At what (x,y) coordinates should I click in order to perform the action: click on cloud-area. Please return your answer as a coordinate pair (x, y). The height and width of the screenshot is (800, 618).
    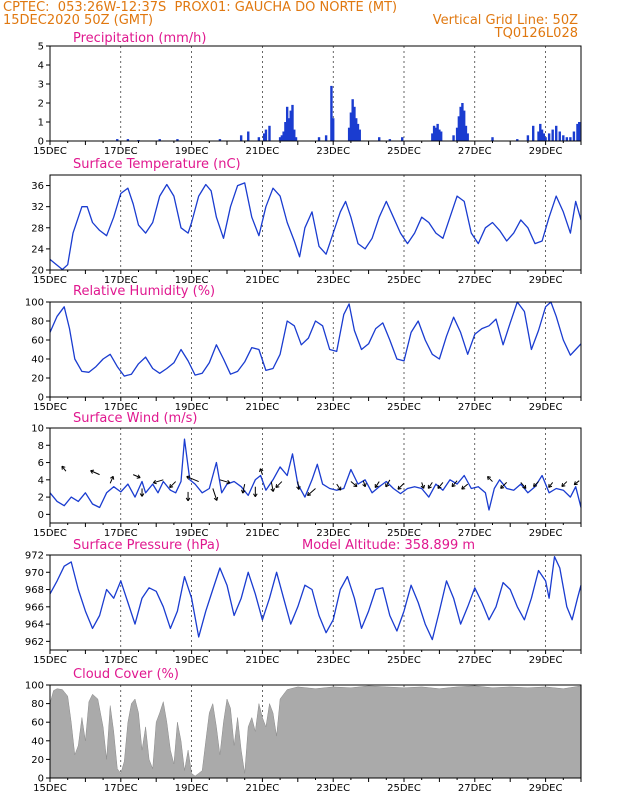
    Looking at the image, I should click on (315, 732).